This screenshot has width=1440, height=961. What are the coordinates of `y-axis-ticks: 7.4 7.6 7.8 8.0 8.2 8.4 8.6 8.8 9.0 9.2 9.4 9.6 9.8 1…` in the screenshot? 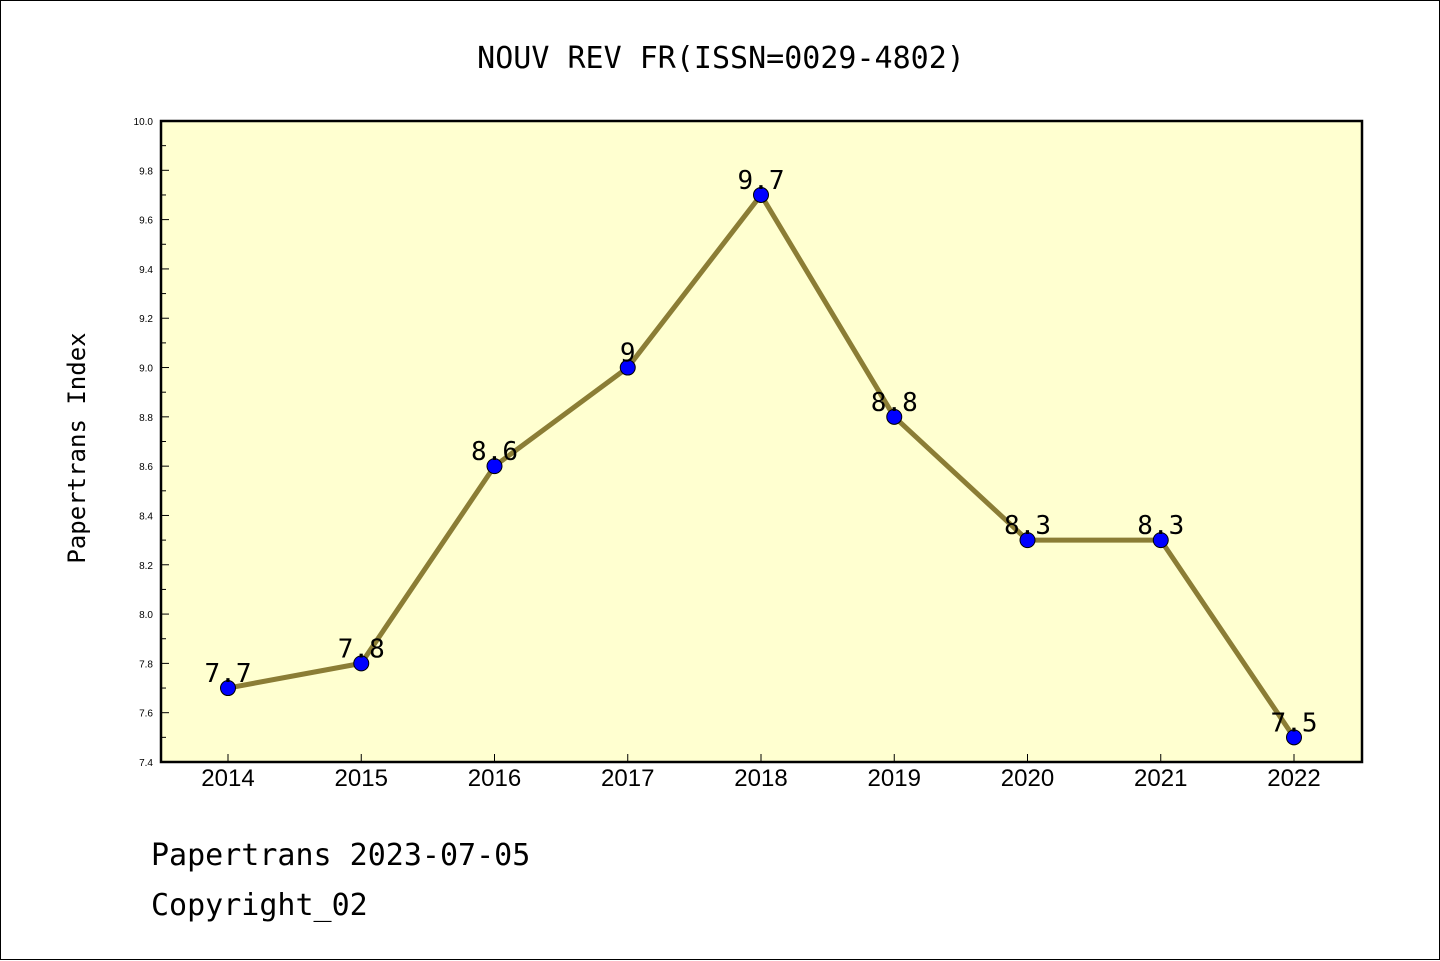 It's located at (151, 443).